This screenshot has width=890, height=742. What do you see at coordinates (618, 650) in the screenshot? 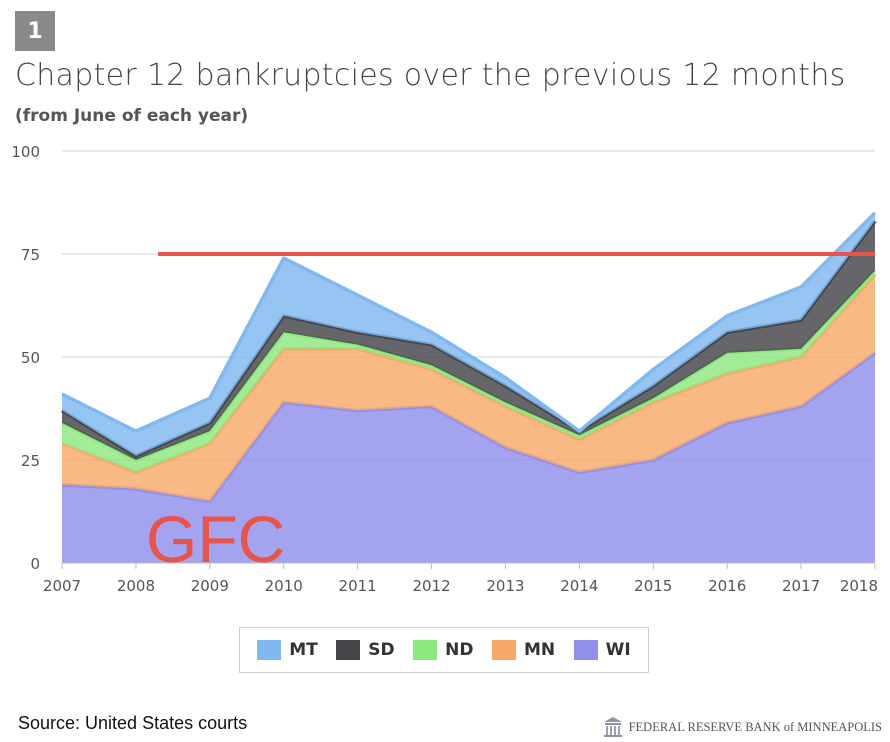
I see `legend-label: WI` at bounding box center [618, 650].